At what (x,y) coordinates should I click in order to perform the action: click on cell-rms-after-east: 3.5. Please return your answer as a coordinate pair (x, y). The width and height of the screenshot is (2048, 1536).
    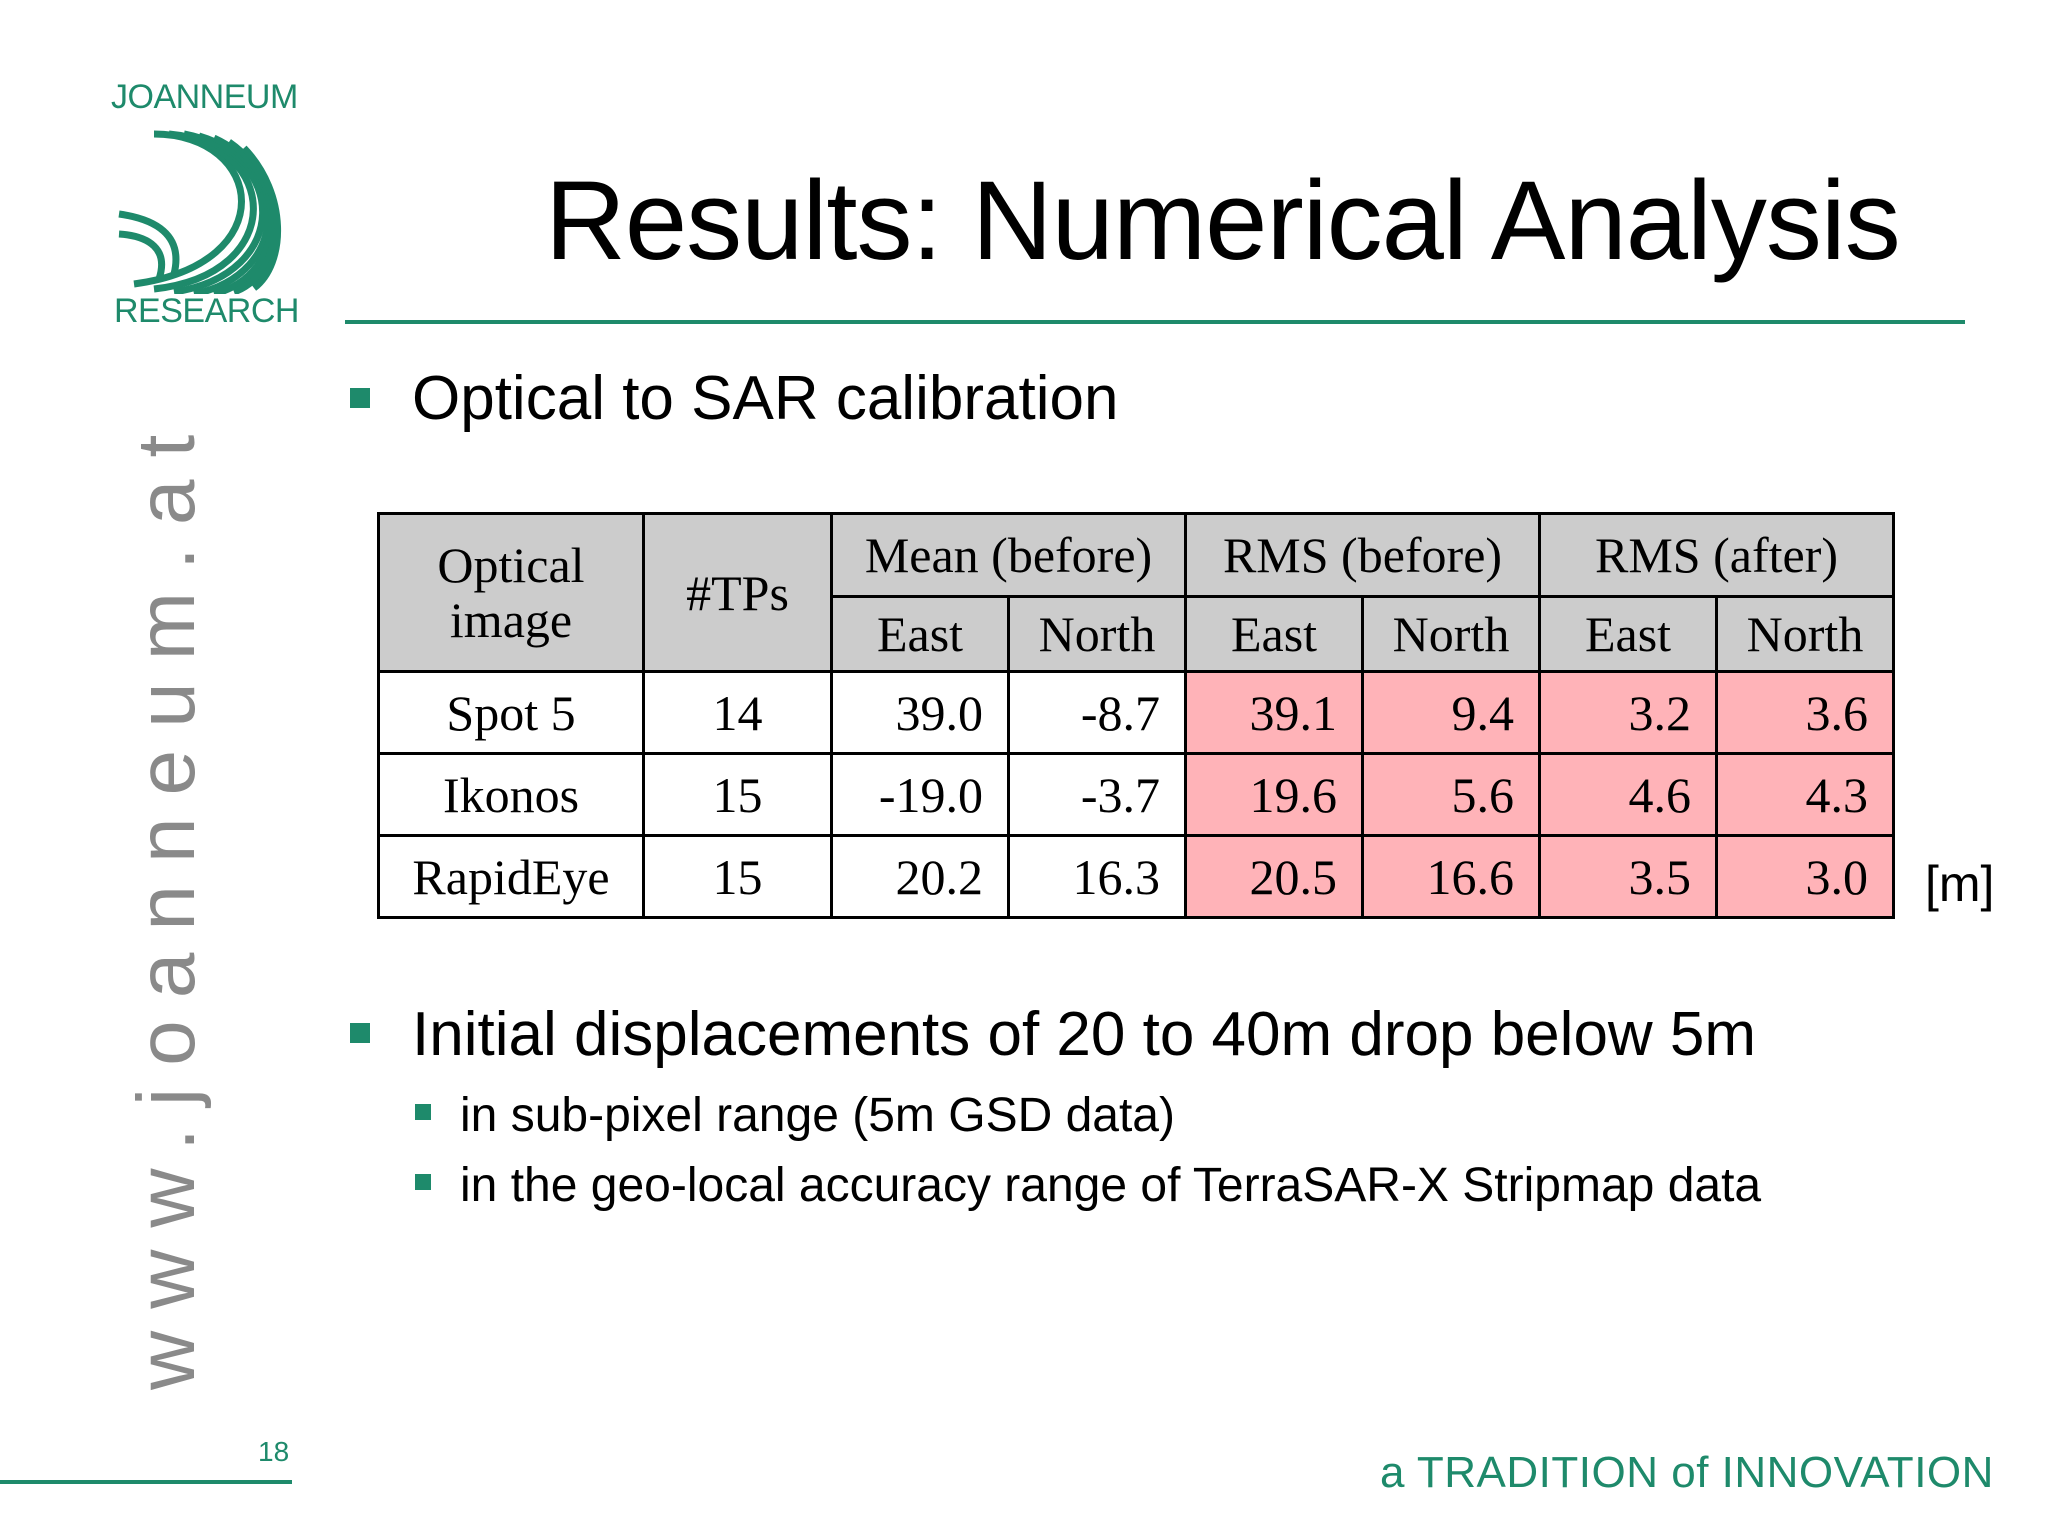
    Looking at the image, I should click on (1628, 876).